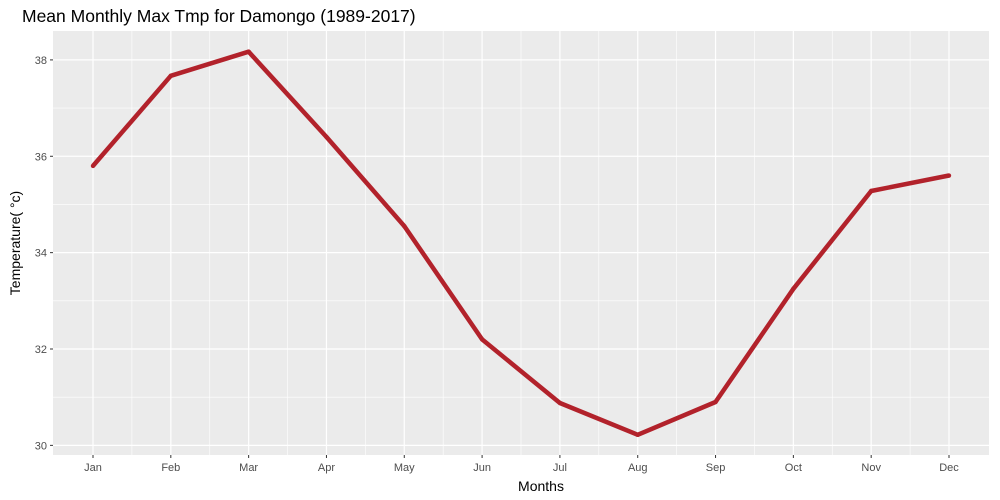 This screenshot has height=500, width=1000. I want to click on x-axis-title: Months, so click(541, 486).